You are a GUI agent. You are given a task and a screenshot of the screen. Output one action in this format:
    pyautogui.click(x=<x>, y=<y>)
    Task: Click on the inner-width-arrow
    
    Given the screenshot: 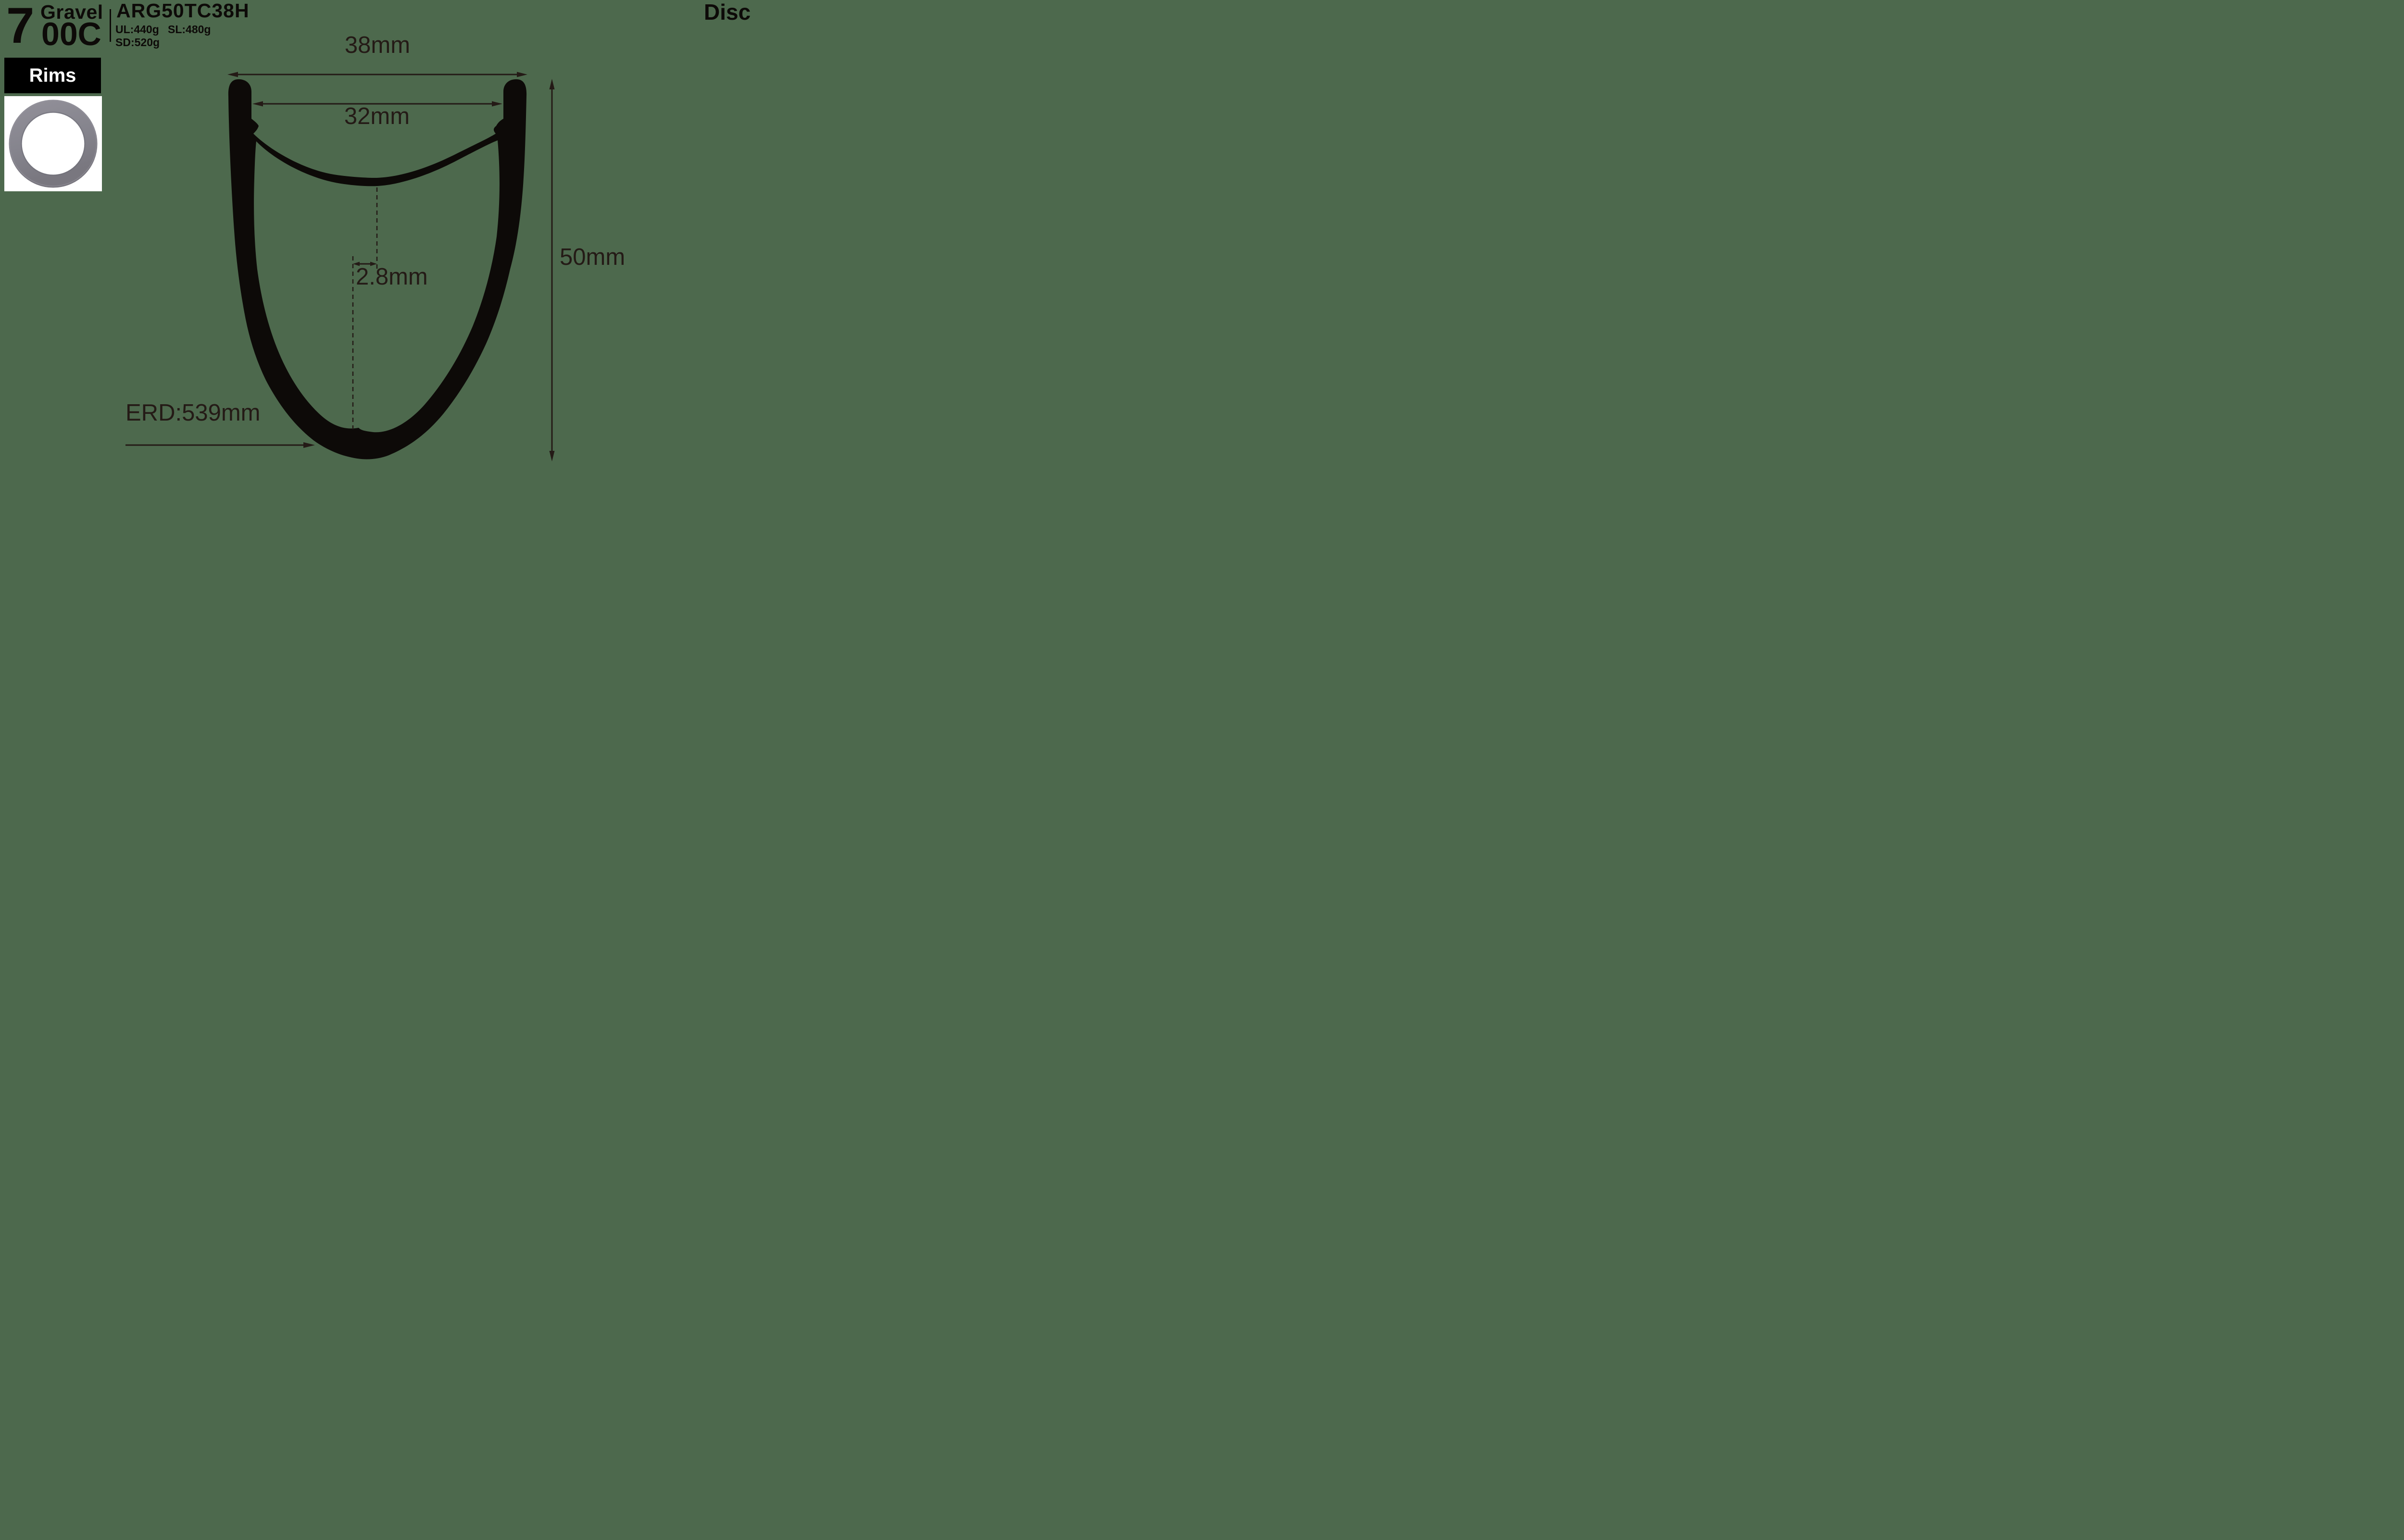 What is the action you would take?
    pyautogui.click(x=377, y=104)
    